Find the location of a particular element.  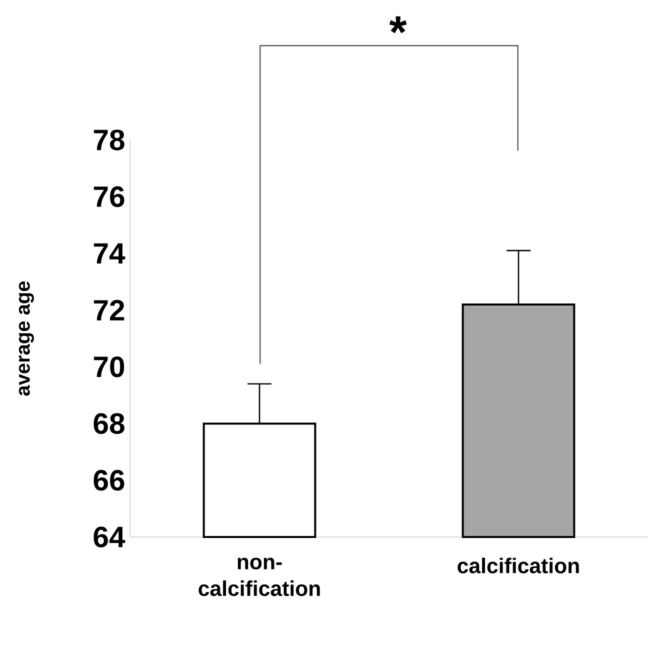

y-tick-label: 70 is located at coordinates (109, 367).